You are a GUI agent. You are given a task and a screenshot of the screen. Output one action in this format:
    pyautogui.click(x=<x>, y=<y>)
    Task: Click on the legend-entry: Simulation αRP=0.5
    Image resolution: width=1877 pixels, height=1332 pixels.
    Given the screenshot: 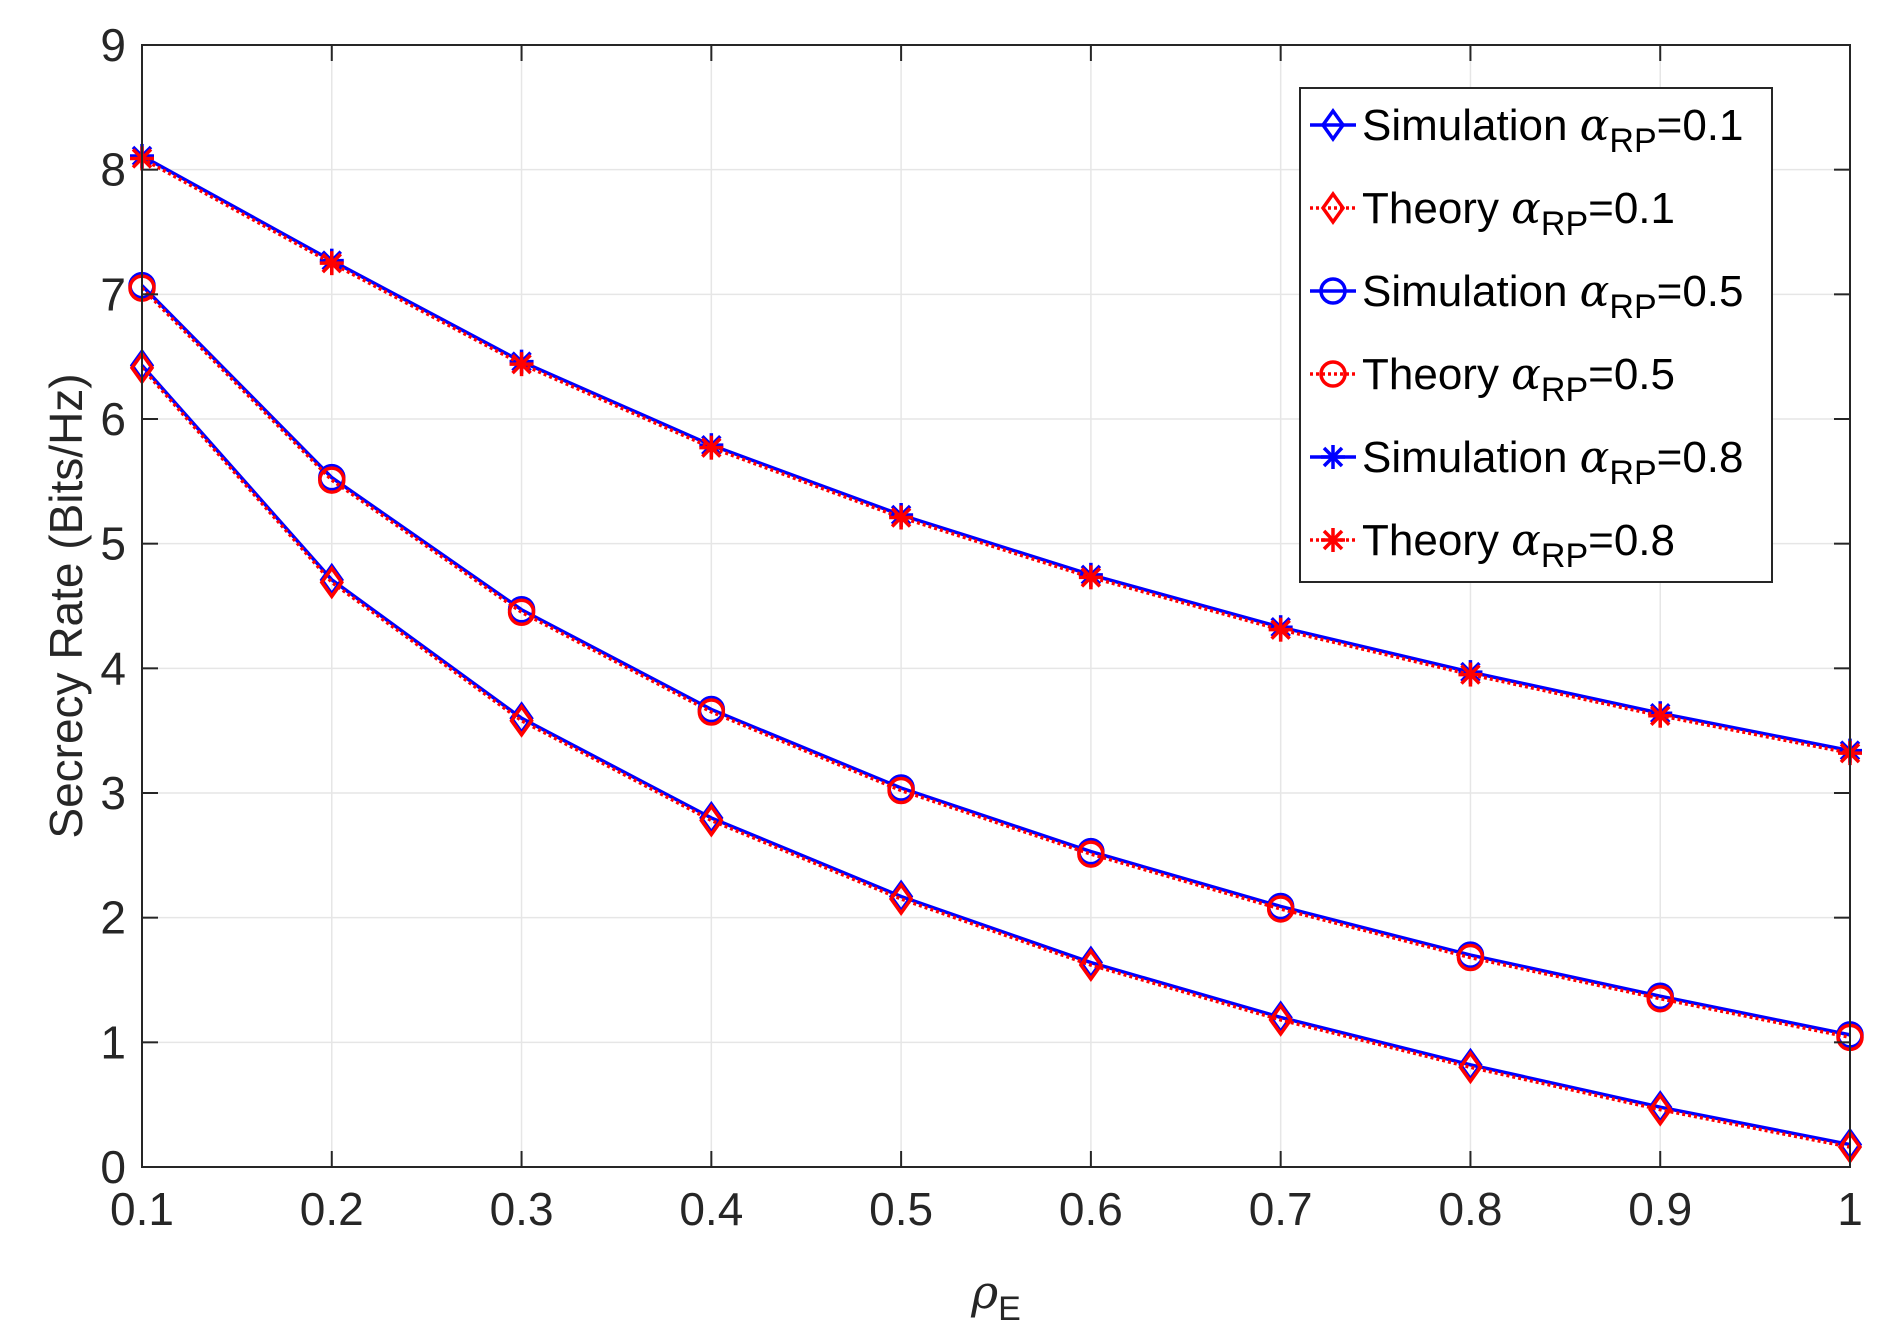 What is the action you would take?
    pyautogui.click(x=1527, y=296)
    